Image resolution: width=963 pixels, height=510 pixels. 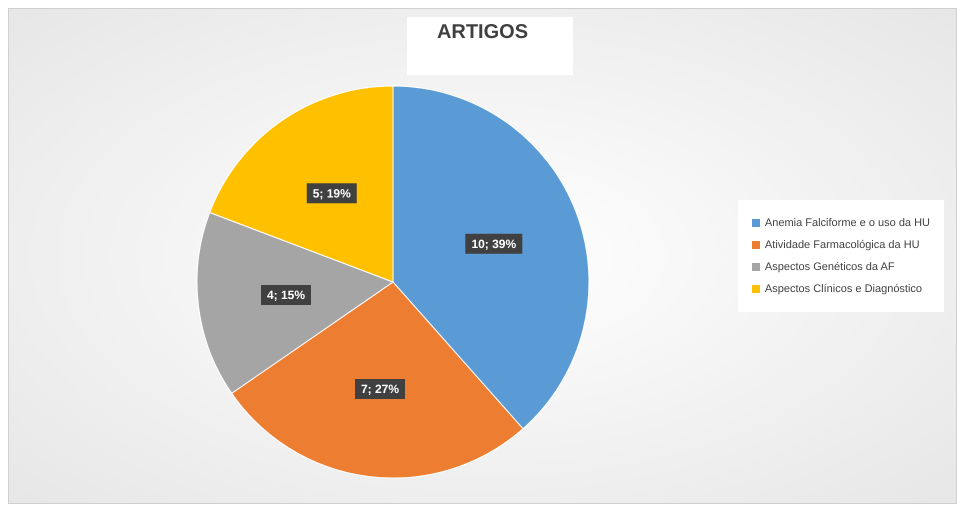 What do you see at coordinates (493, 243) in the screenshot?
I see `data-label: 10; 39%` at bounding box center [493, 243].